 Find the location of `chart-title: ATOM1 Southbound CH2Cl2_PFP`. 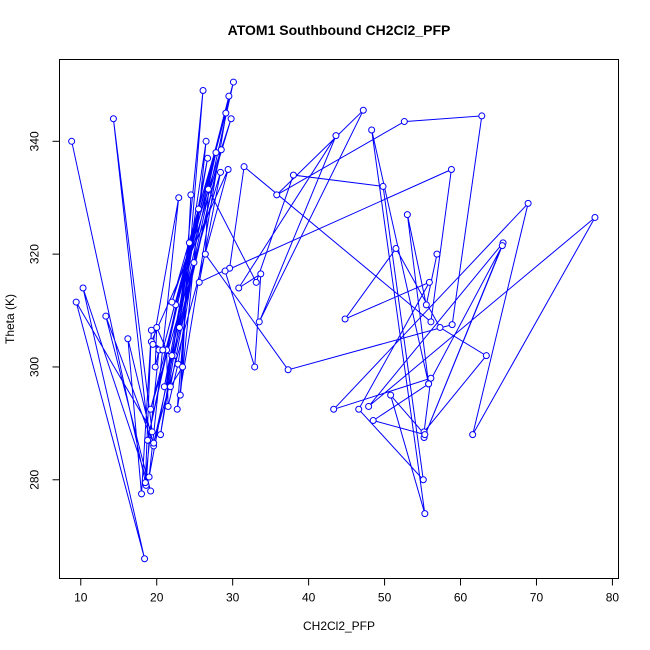

chart-title: ATOM1 Southbound CH2Cl2_PFP is located at coordinates (339, 30).